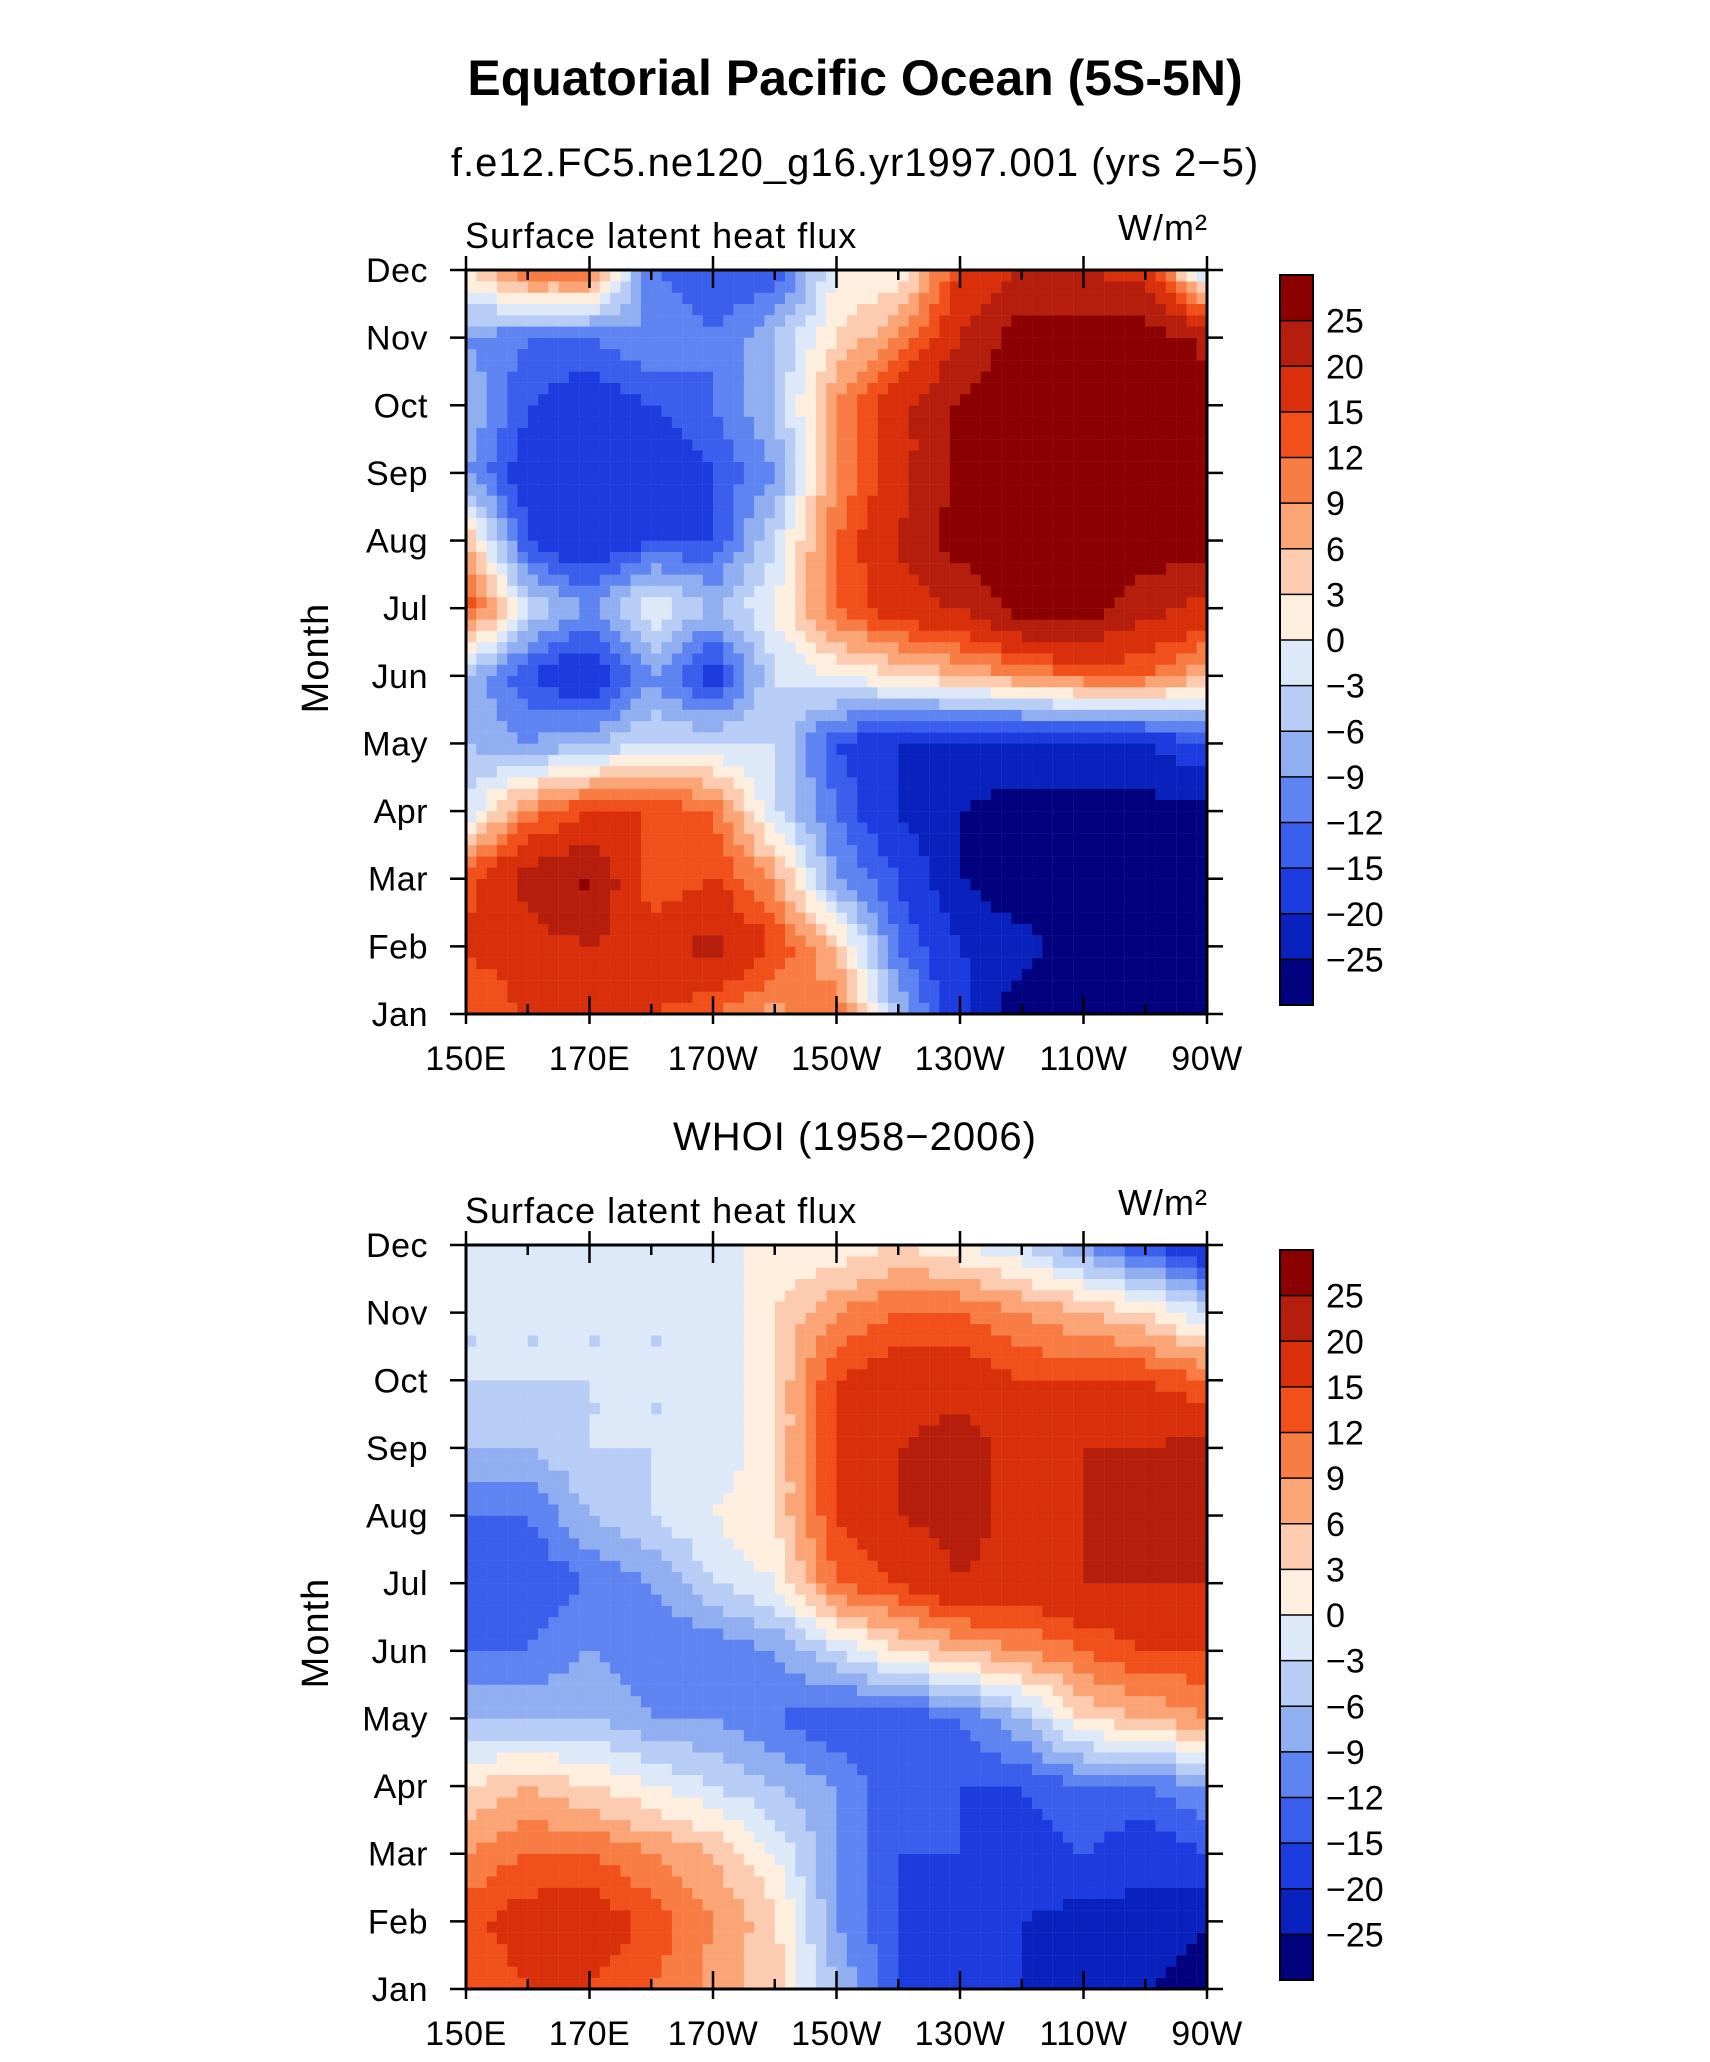 The height and width of the screenshot is (2062, 1710). Describe the element at coordinates (1345, 778) in the screenshot. I see `colorbar-label: −9` at that location.